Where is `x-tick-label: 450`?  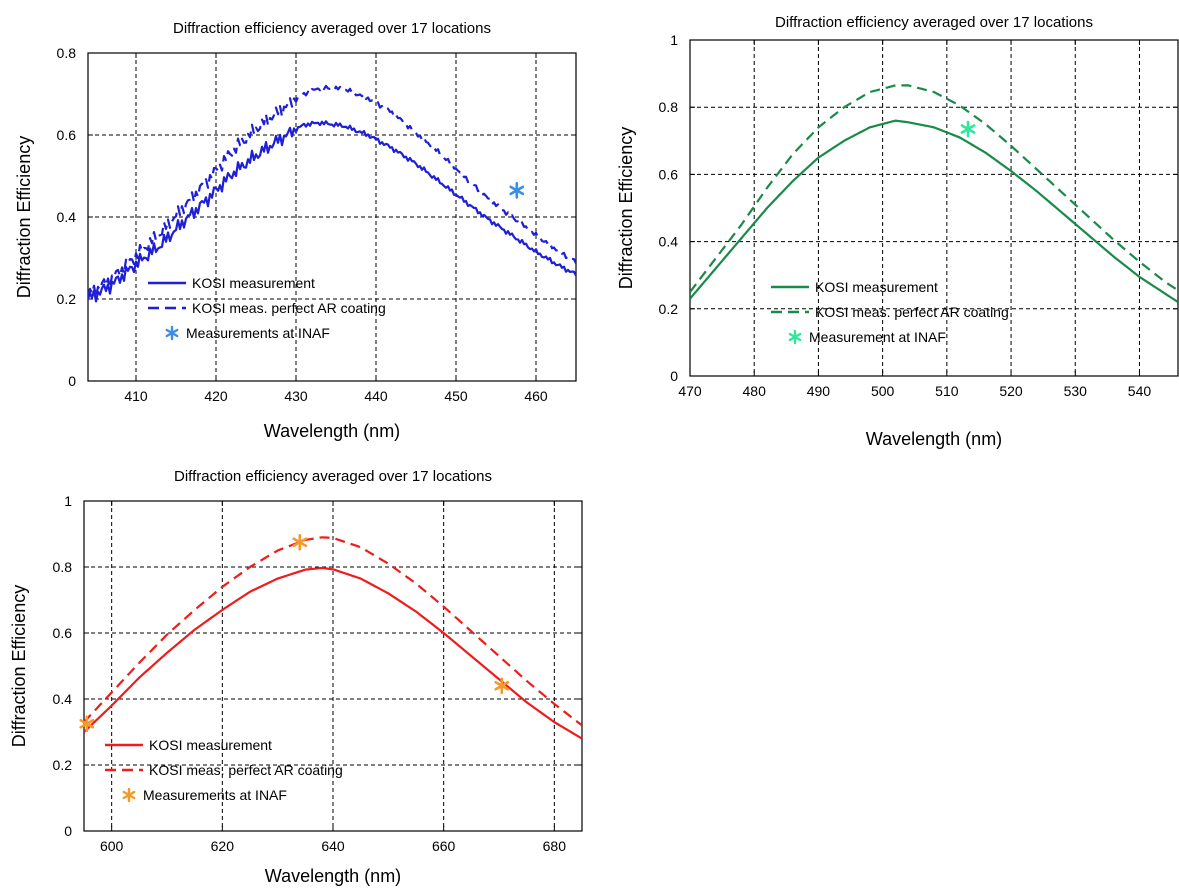 x-tick-label: 450 is located at coordinates (456, 396).